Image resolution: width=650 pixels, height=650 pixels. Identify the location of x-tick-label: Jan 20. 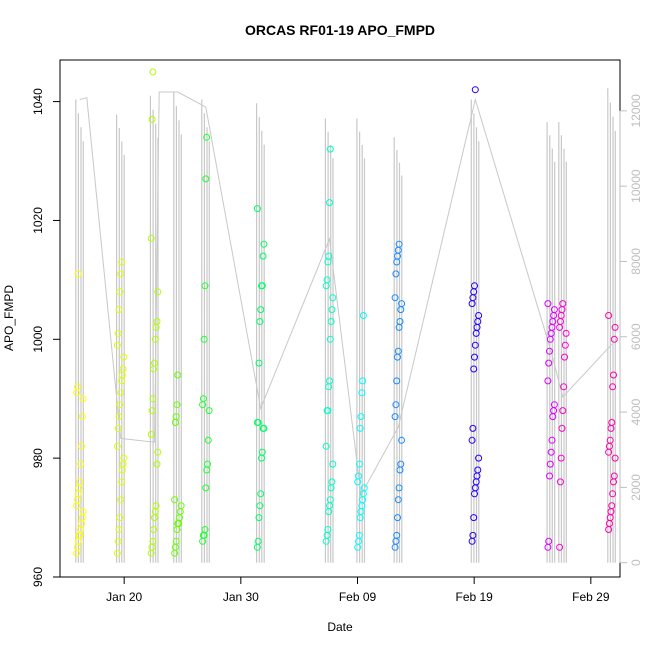
(124, 597).